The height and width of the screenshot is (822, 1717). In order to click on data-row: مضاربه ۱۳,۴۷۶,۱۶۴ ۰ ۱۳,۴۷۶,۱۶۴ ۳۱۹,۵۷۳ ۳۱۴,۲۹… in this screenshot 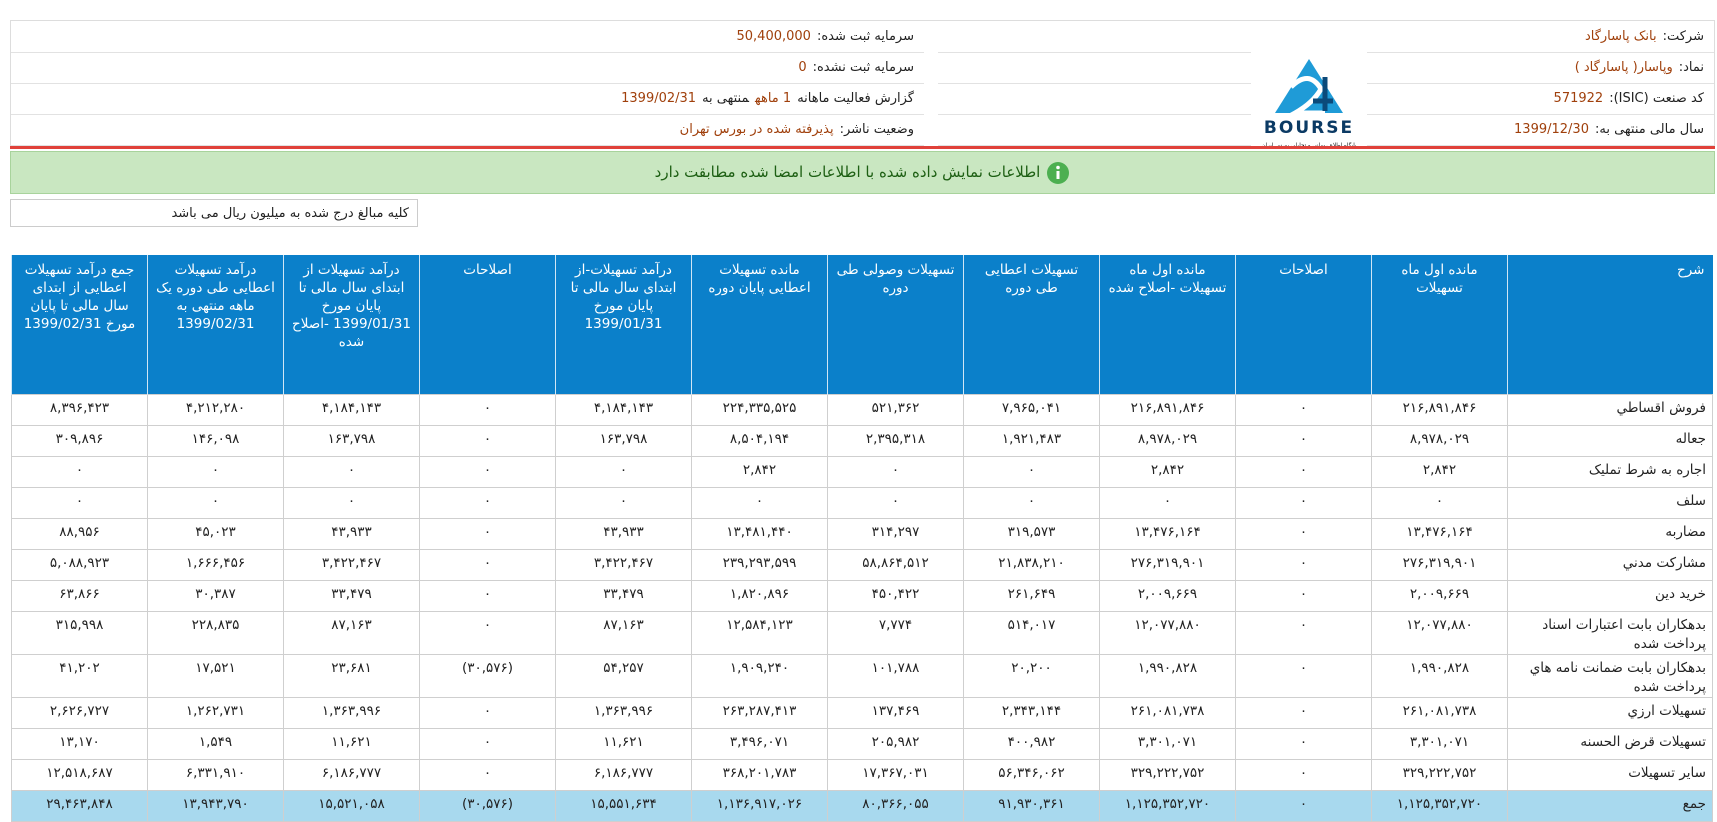, I will do `click(862, 534)`.